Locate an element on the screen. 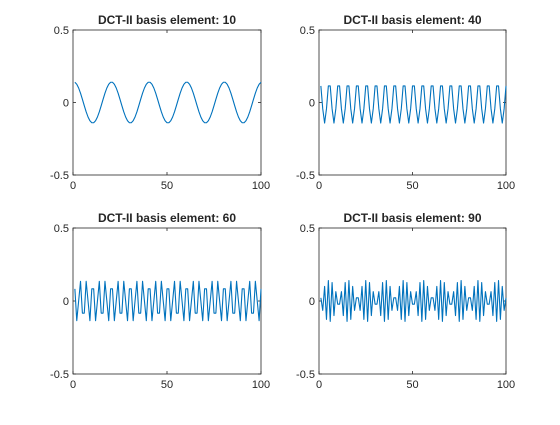  subplot-title: DCT-II basis element: 10 is located at coordinates (167, 20).